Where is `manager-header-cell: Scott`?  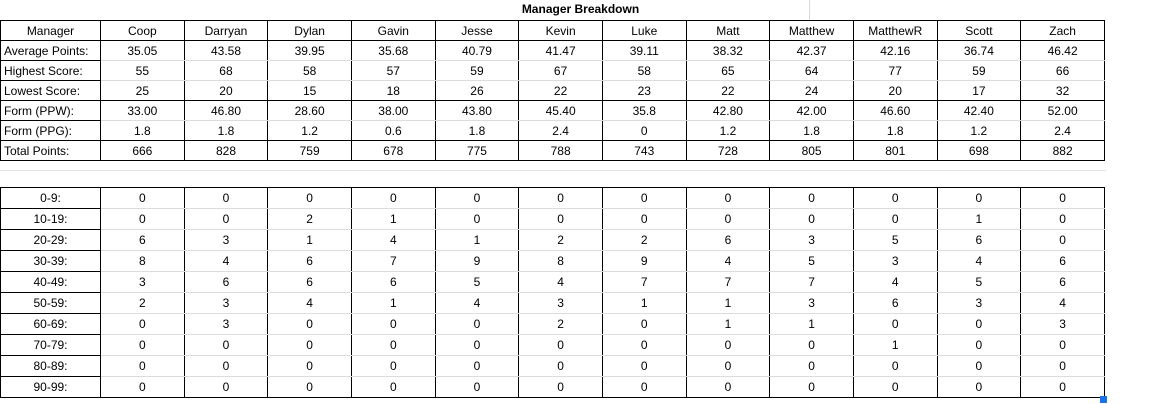
manager-header-cell: Scott is located at coordinates (979, 30).